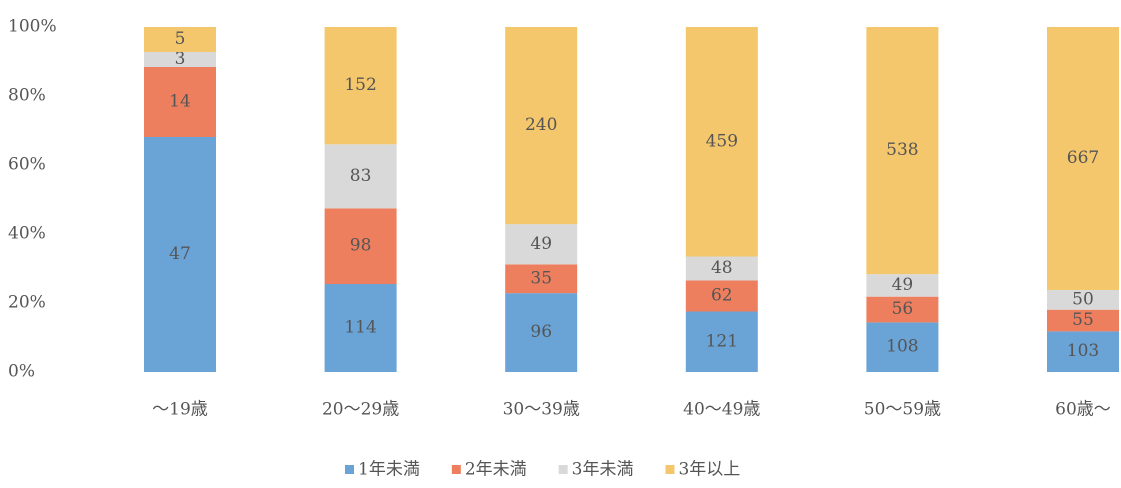 The width and height of the screenshot is (1121, 488). Describe the element at coordinates (180, 410) in the screenshot. I see `x-tick-label: ～19歳` at that location.